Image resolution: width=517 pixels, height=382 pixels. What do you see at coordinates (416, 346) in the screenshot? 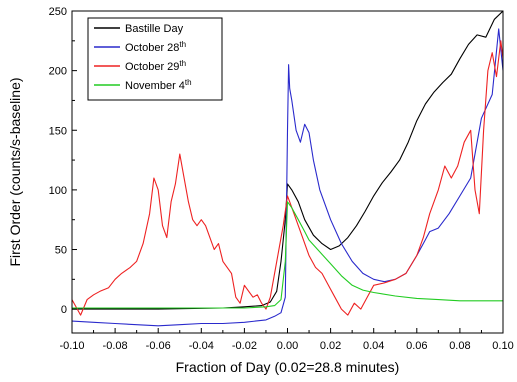
I see `x-tick-label: 0.06` at bounding box center [416, 346].